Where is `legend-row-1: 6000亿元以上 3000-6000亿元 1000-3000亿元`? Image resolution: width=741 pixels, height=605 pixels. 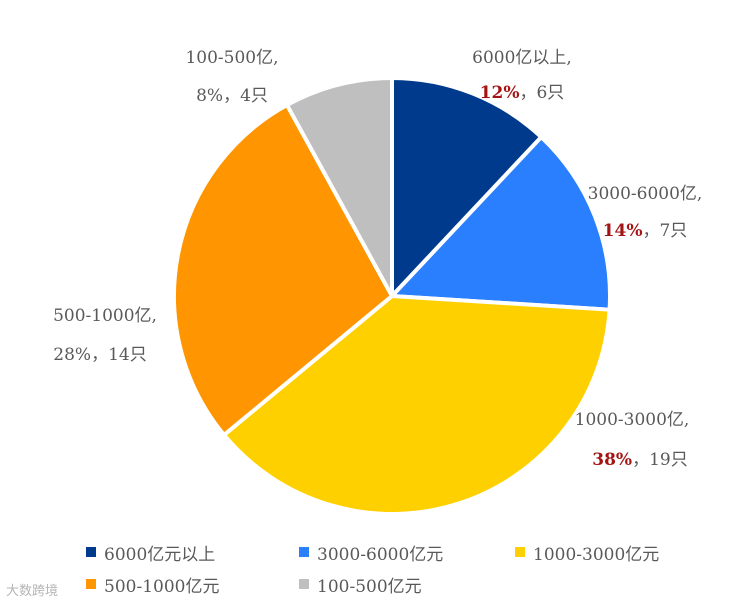 legend-row-1: 6000亿元以上 3000-6000亿元 1000-3000亿元 is located at coordinates (406, 552).